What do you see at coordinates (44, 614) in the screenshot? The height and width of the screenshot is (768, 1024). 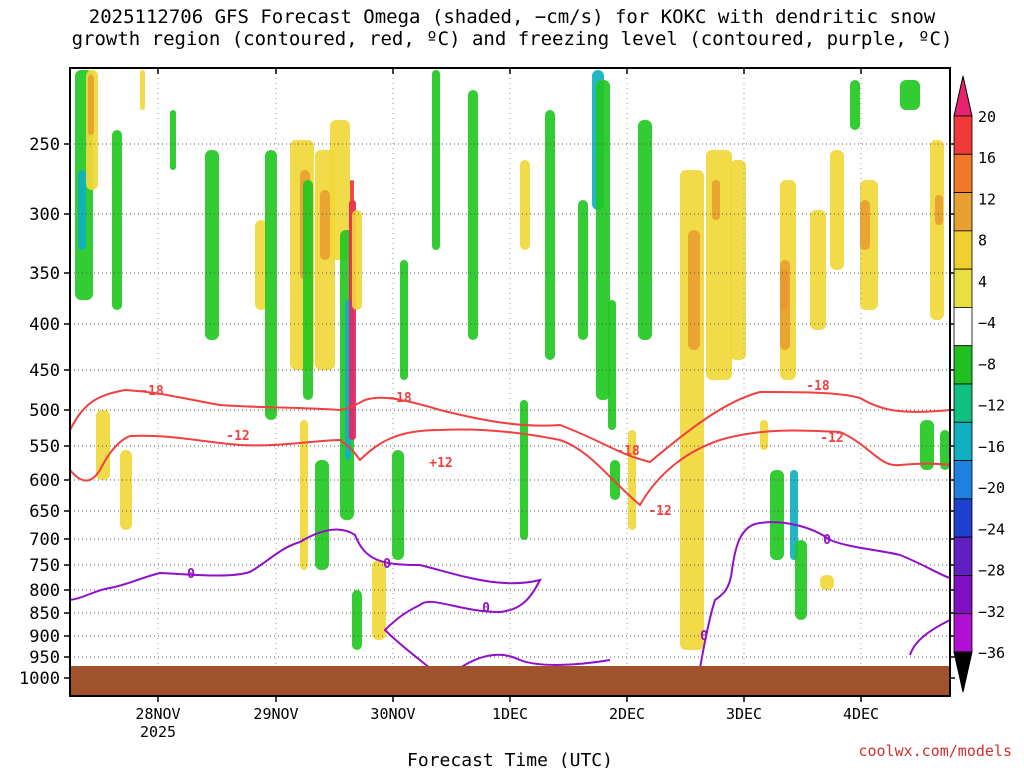 I see `y-tick-label: 850` at bounding box center [44, 614].